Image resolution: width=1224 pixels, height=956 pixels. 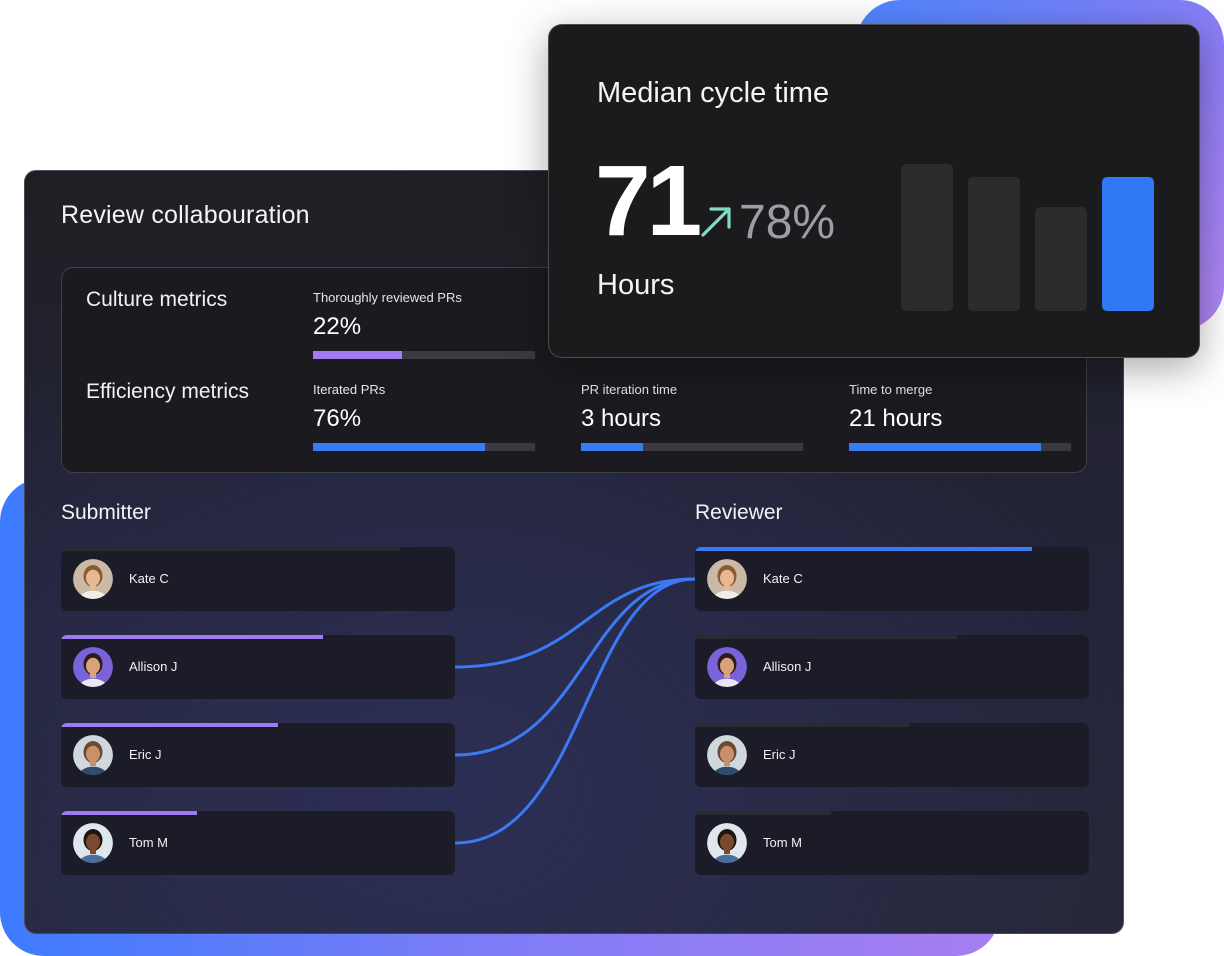 What do you see at coordinates (424, 416) in the screenshot?
I see `metric-iterated-prs: Iterated PRs 76%` at bounding box center [424, 416].